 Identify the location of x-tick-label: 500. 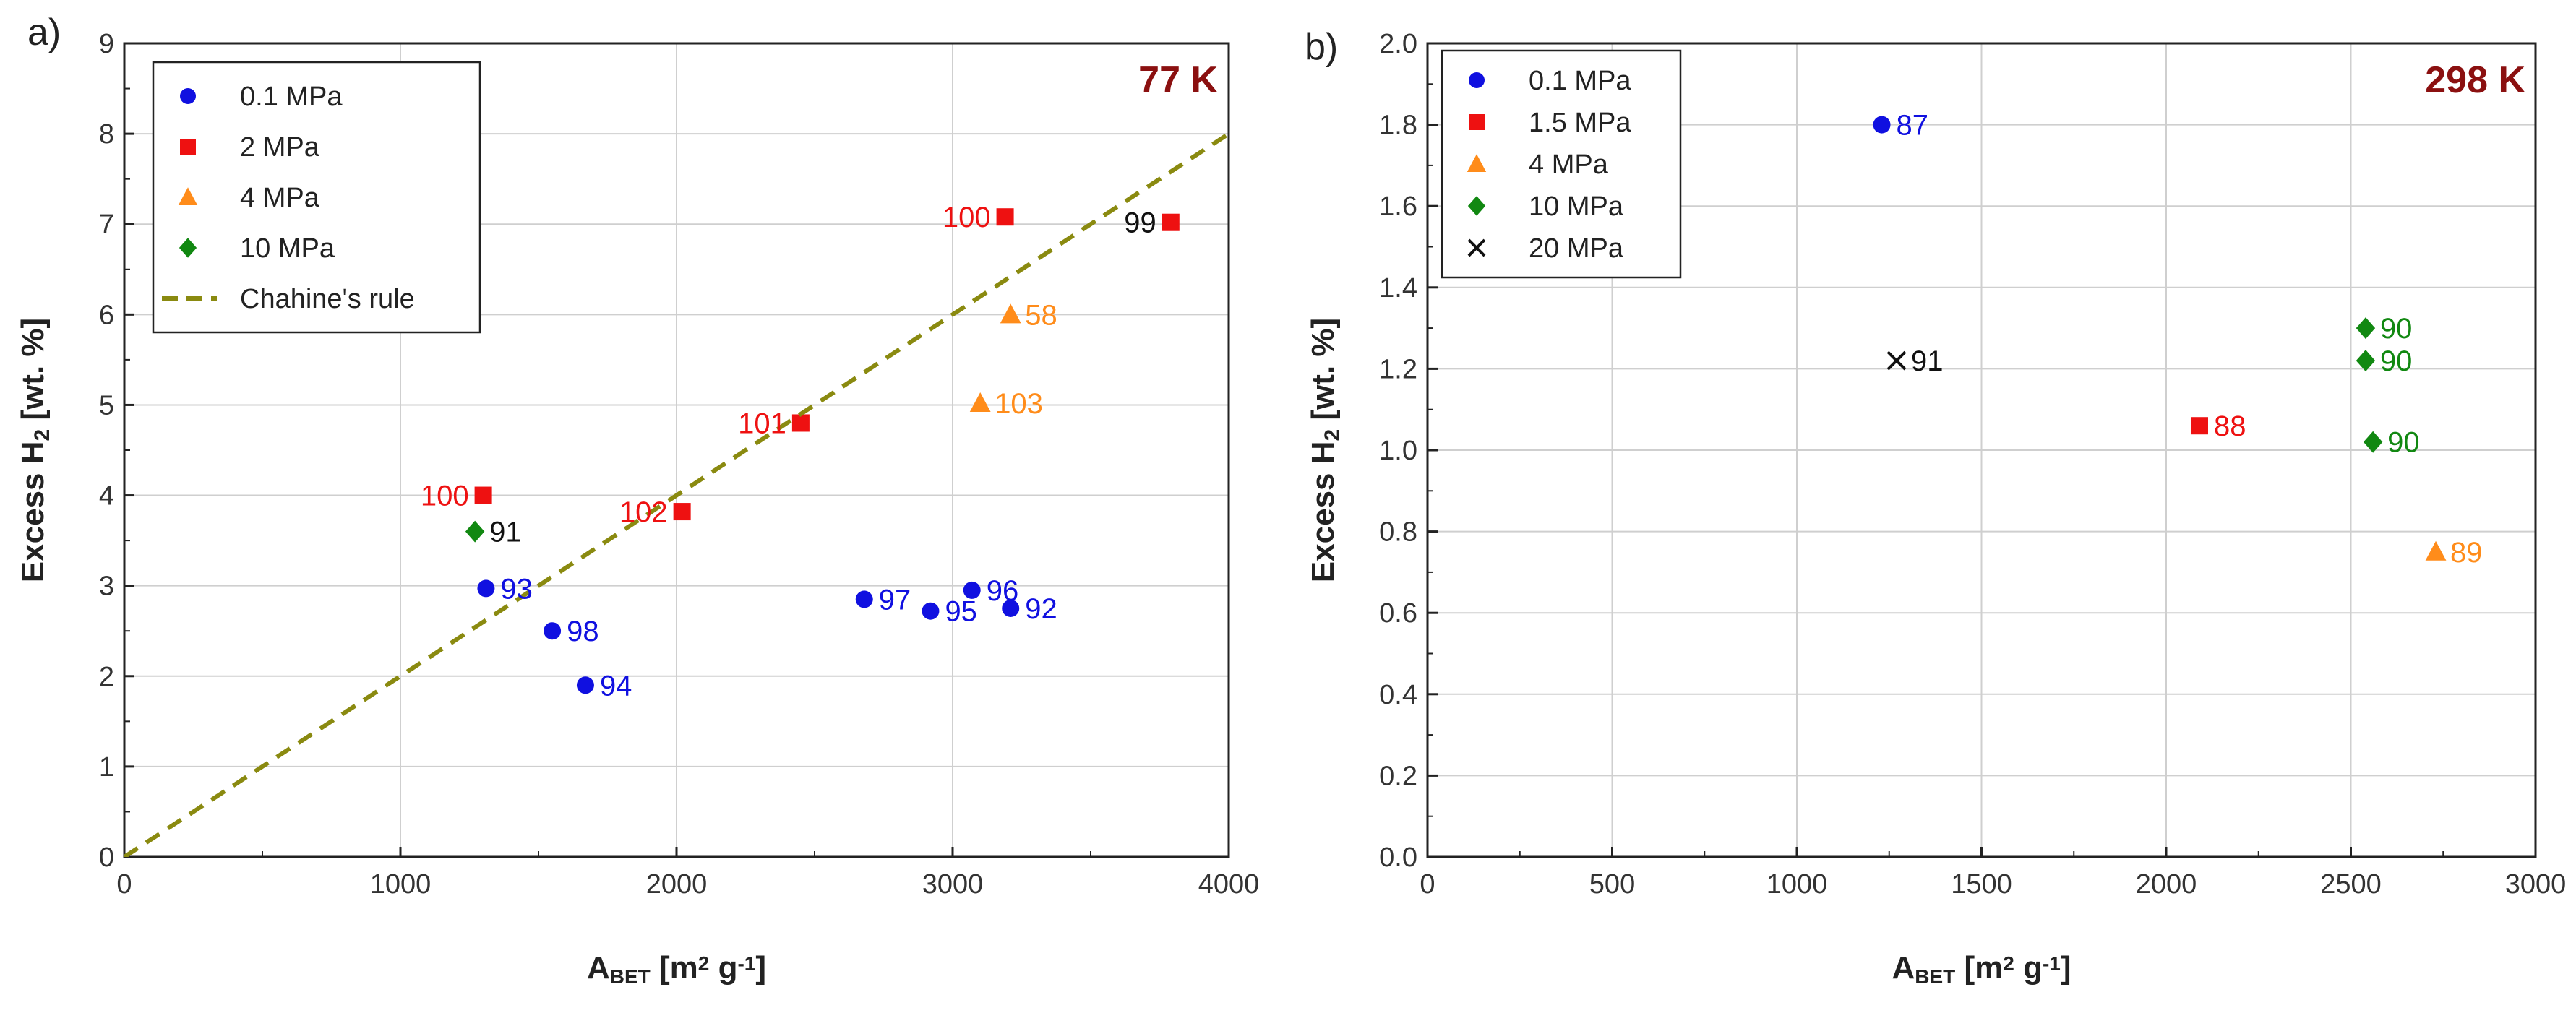
(1612, 884).